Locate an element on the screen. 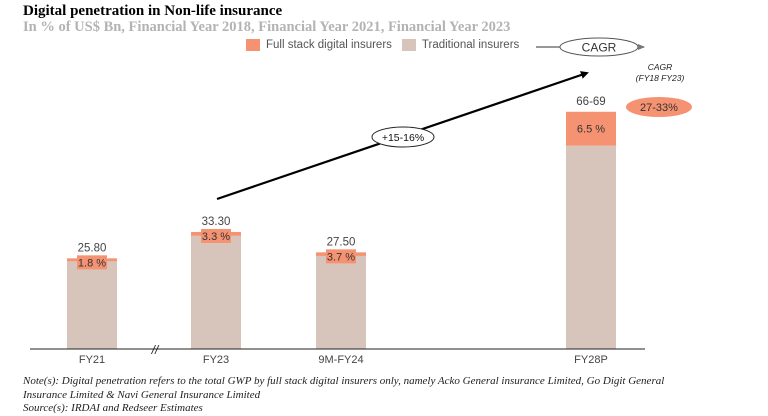  legend-label-traditional: Traditional insurers is located at coordinates (470, 45).